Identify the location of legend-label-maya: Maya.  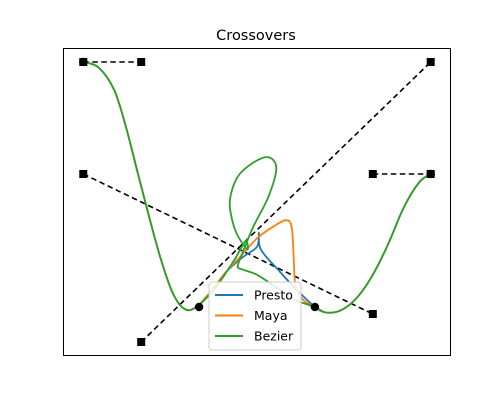
(271, 315).